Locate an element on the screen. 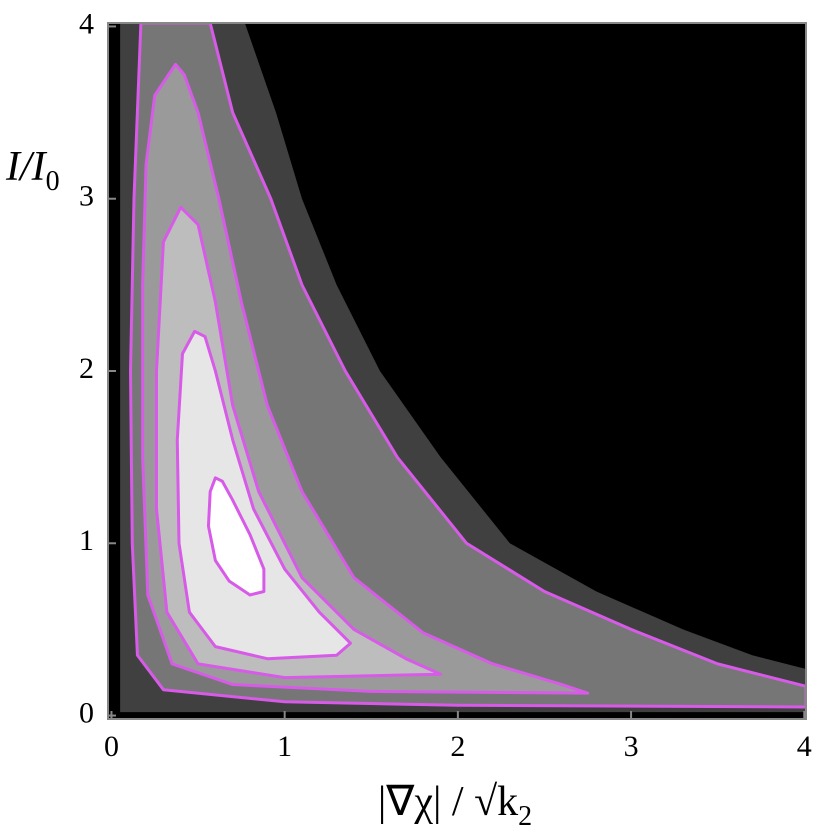 This screenshot has width=831, height=831. y-label-sub: 0 is located at coordinates (53, 181).